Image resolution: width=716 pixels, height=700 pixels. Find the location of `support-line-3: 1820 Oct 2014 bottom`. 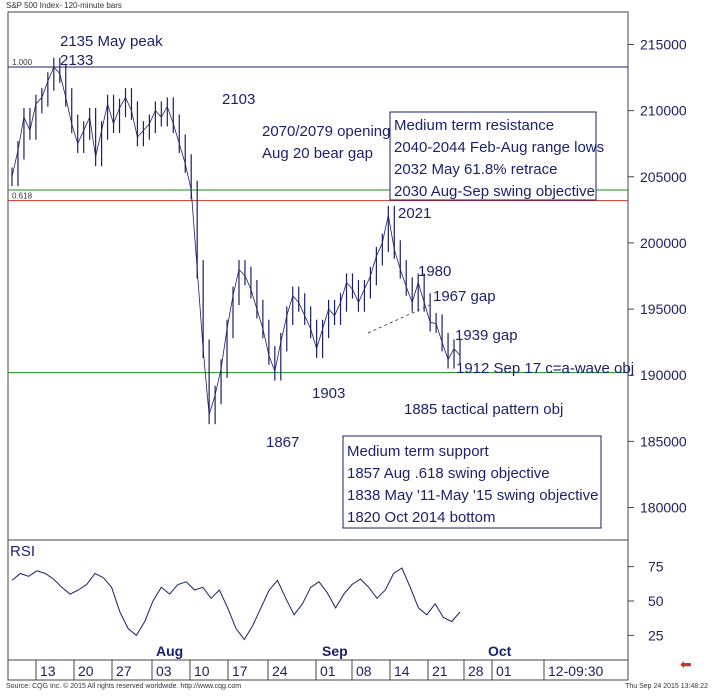

support-line-3: 1820 Oct 2014 bottom is located at coordinates (421, 517).